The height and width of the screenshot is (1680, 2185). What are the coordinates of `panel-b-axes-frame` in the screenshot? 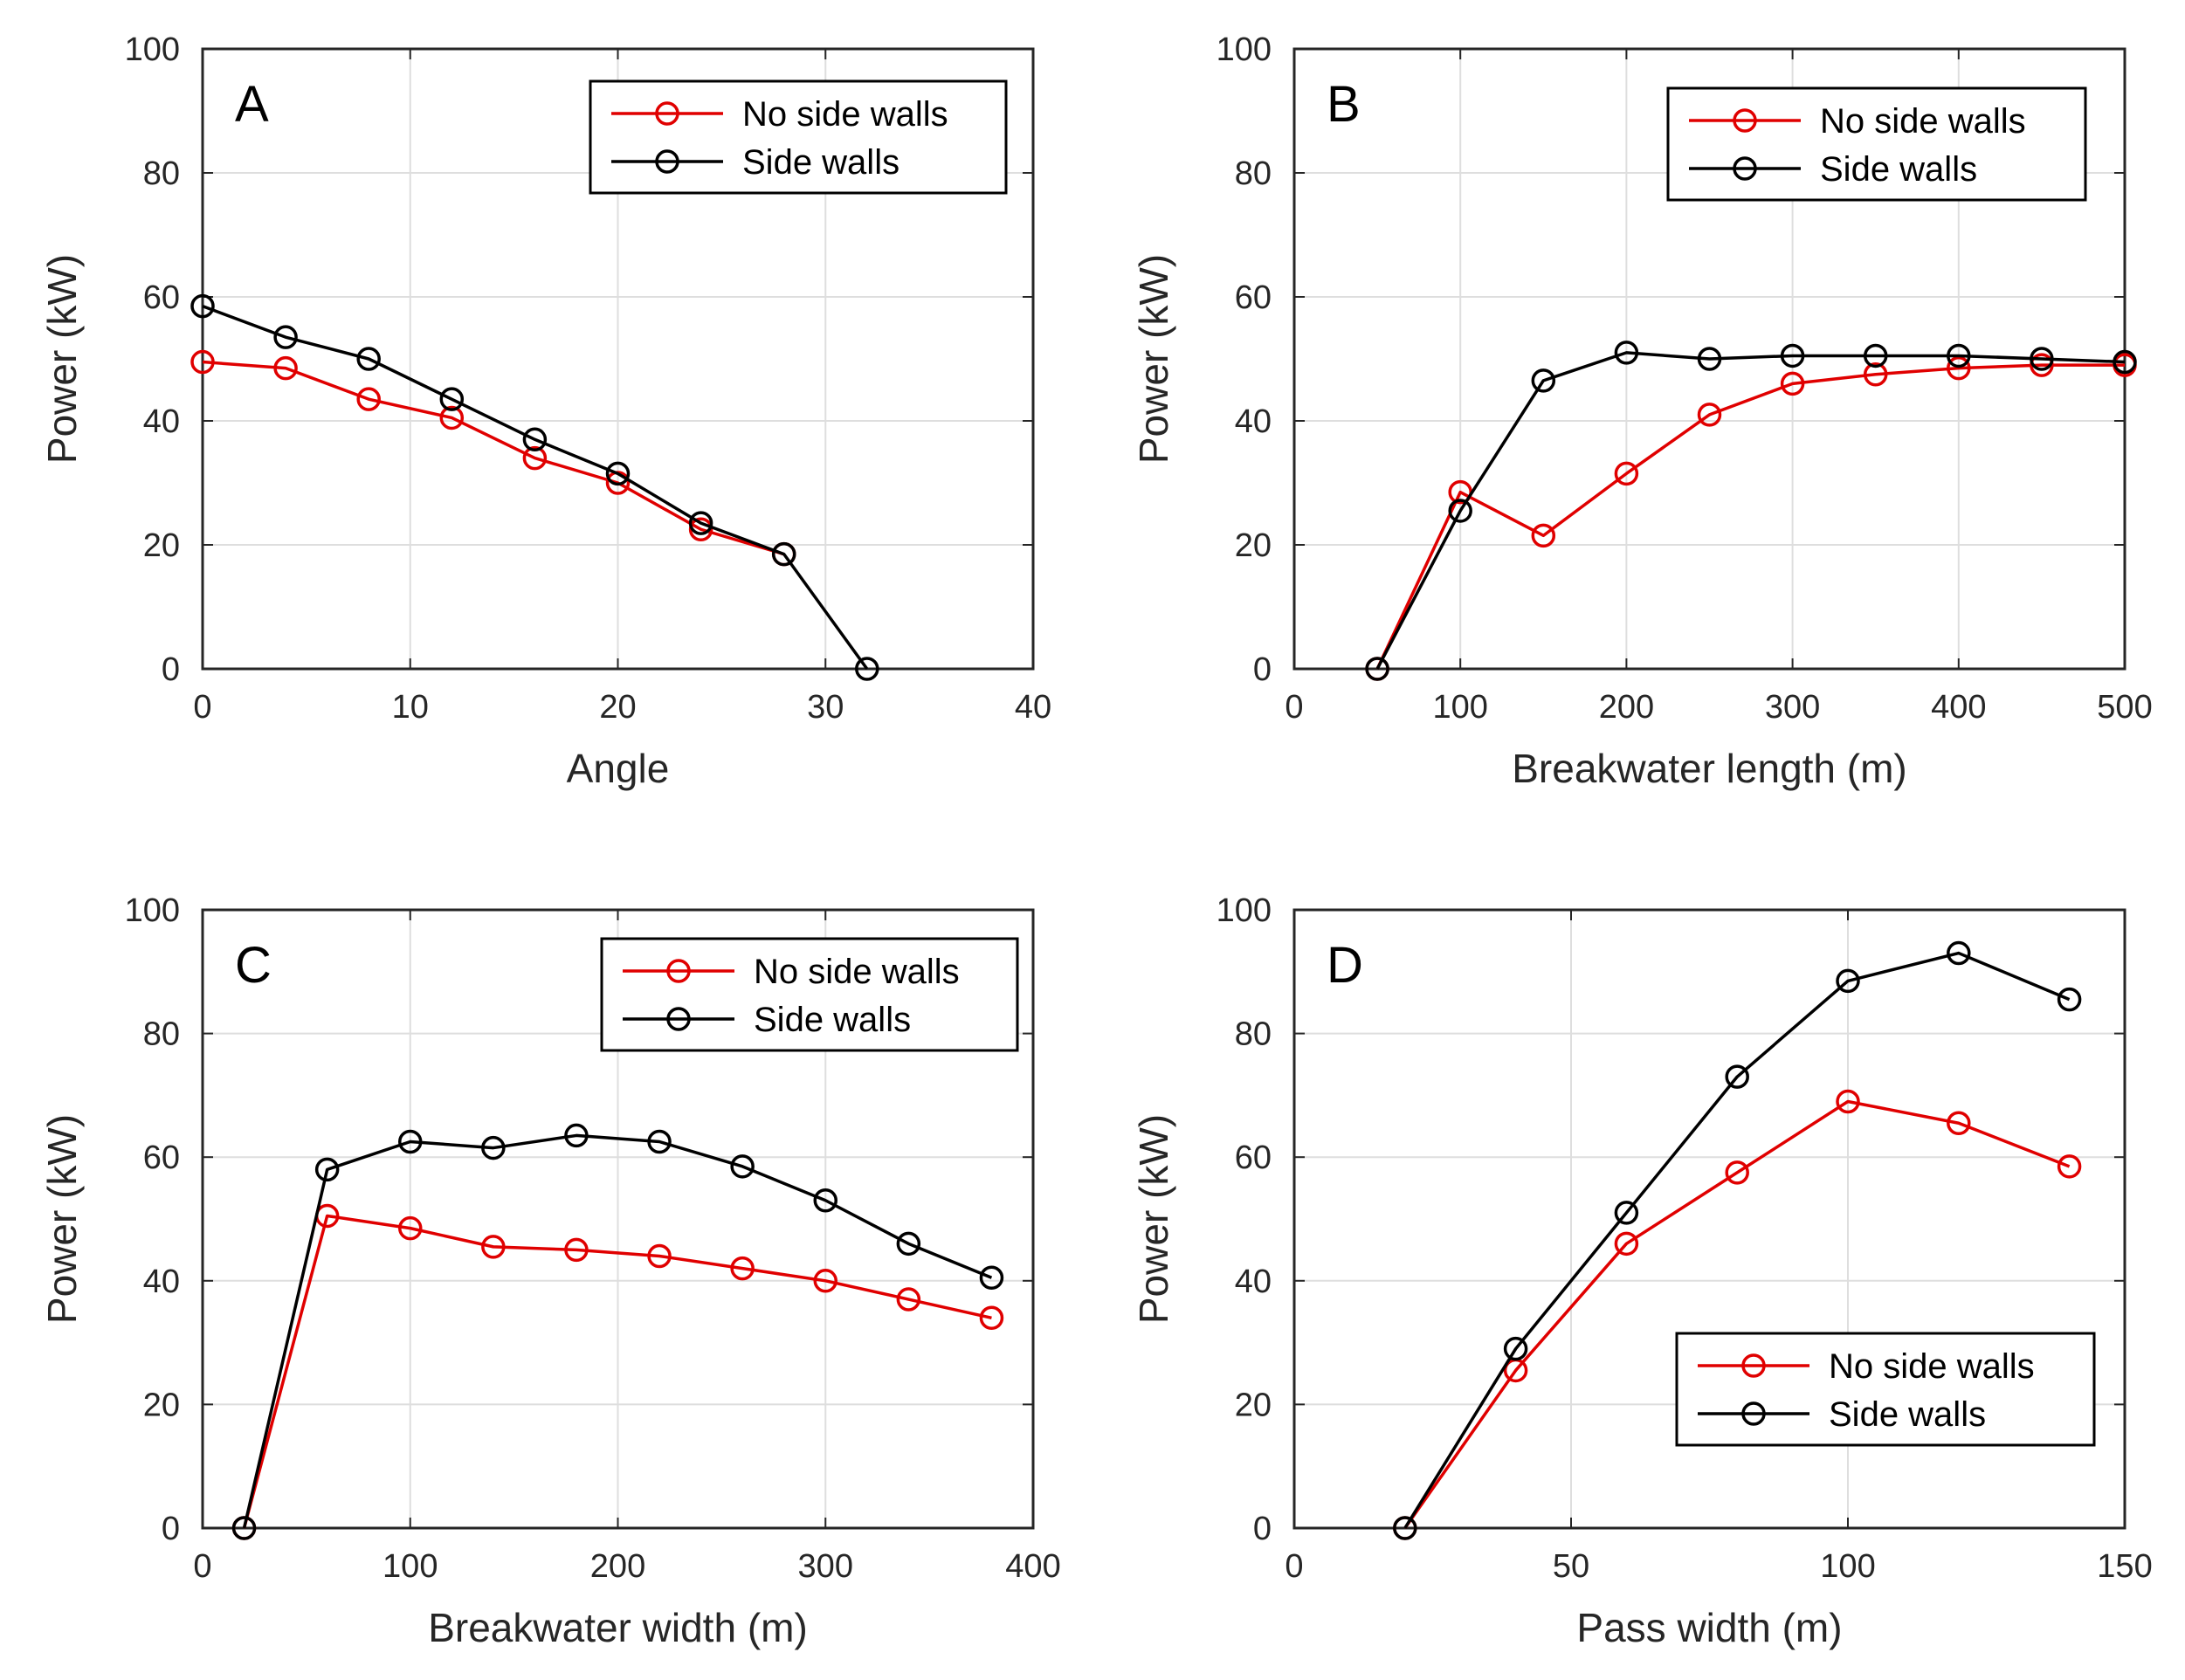 It's located at (1709, 359).